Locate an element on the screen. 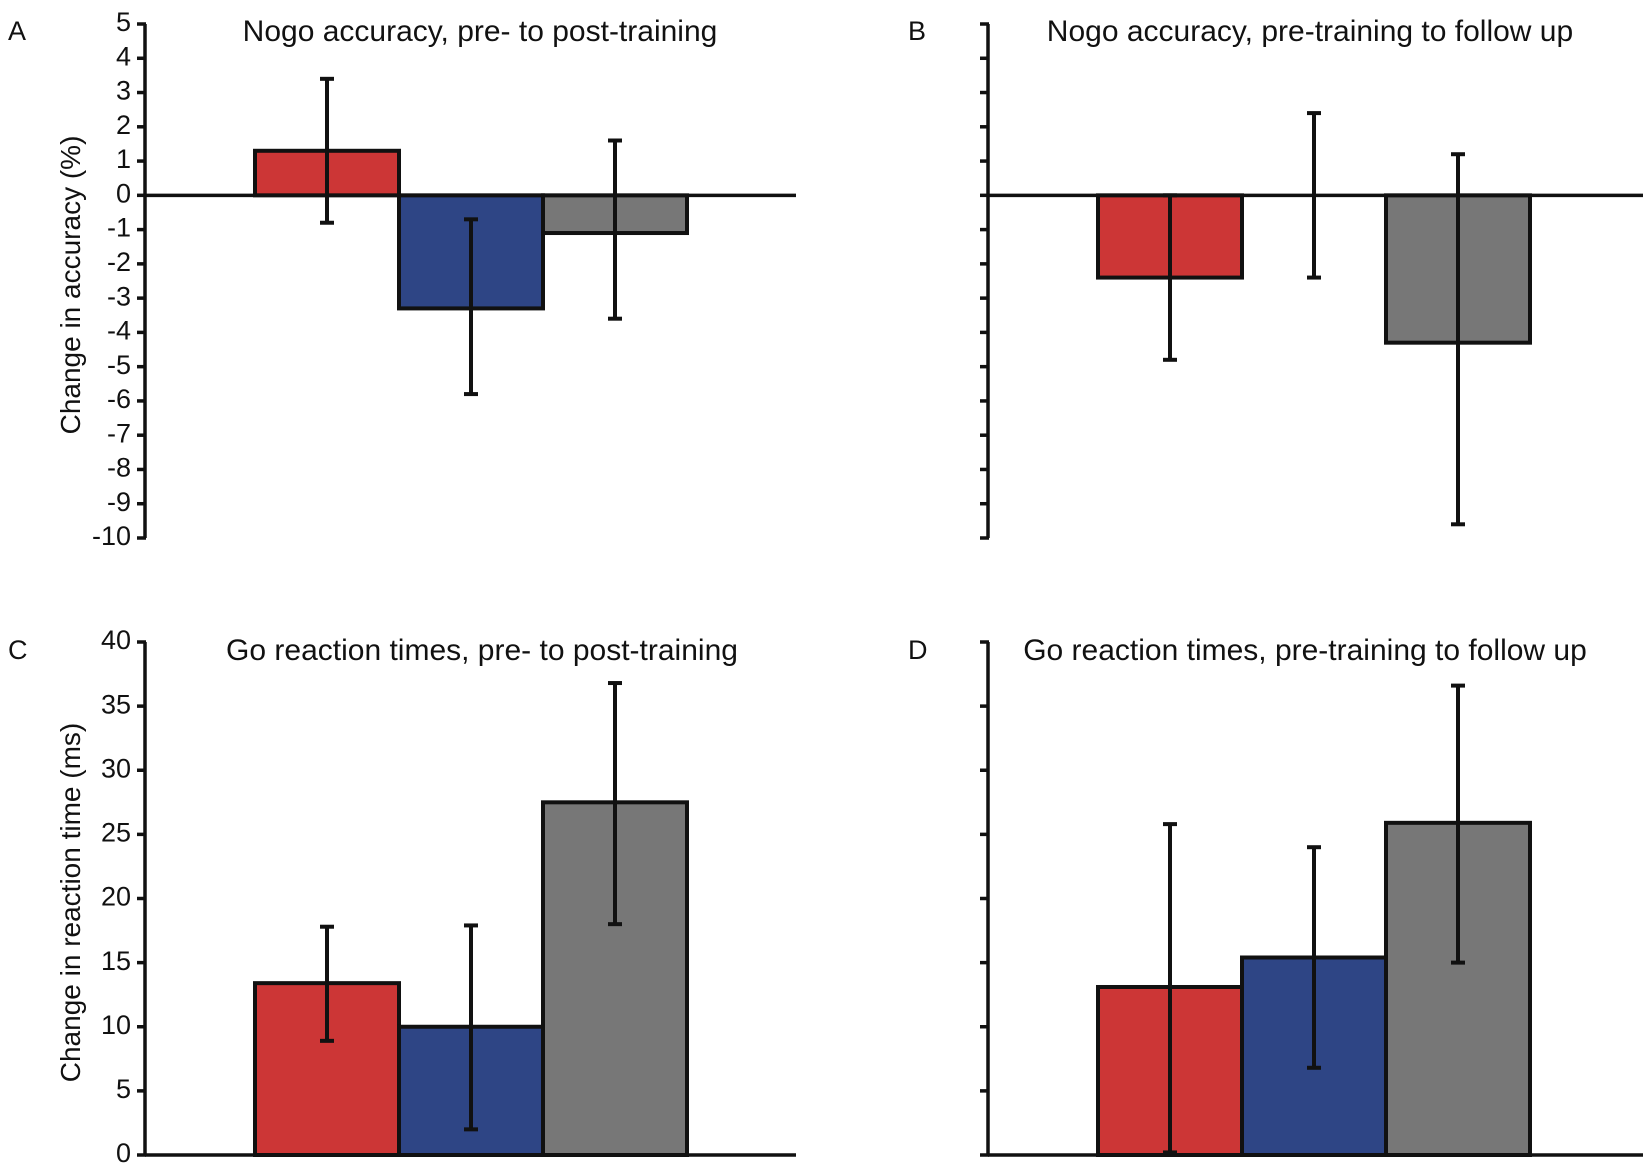 This screenshot has height=1174, width=1650. y-tick-label: 35 is located at coordinates (116, 704).